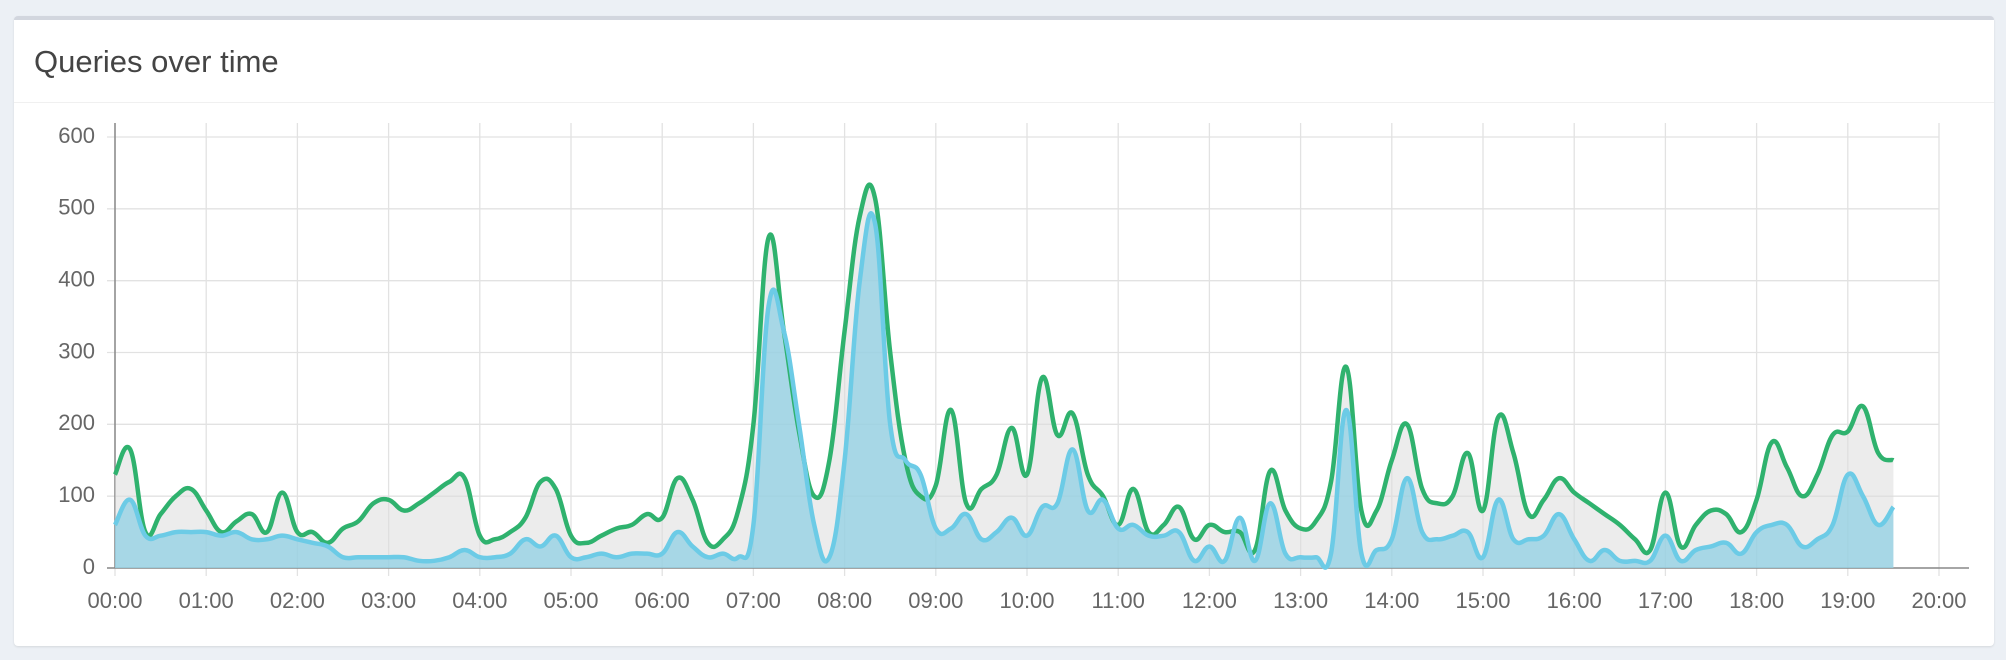  Describe the element at coordinates (388, 600) in the screenshot. I see `x-tick-label: 03:00` at that location.